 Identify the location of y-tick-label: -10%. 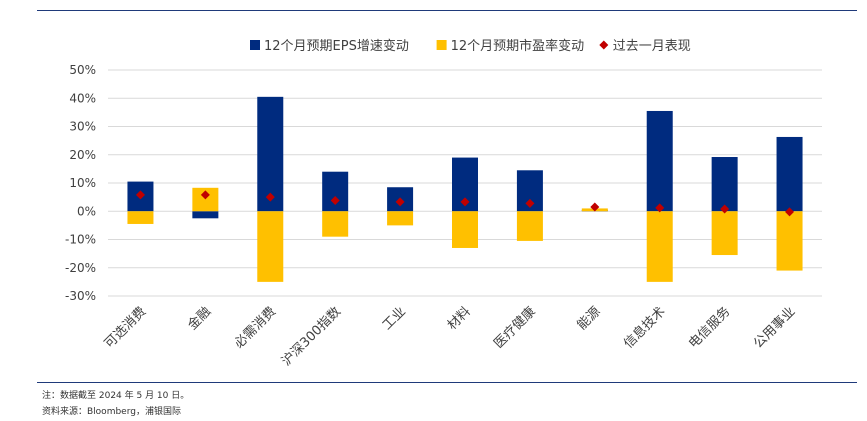
(80, 240).